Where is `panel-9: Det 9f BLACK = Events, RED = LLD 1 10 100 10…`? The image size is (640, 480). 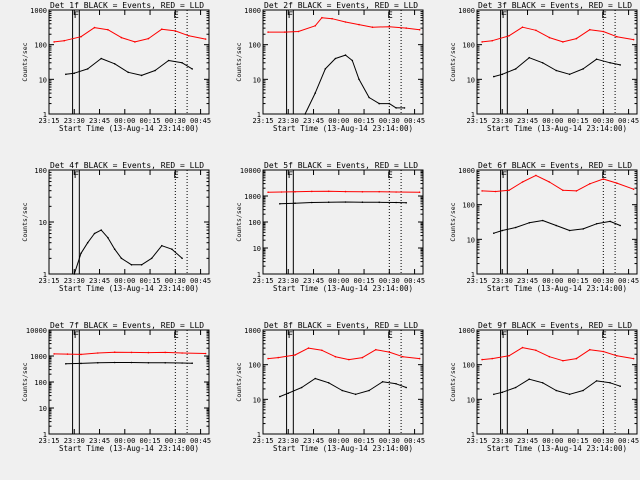
panel-9: Det 9f BLACK = Events, RED = LLD 1 10 100 10… is located at coordinates (544, 387).